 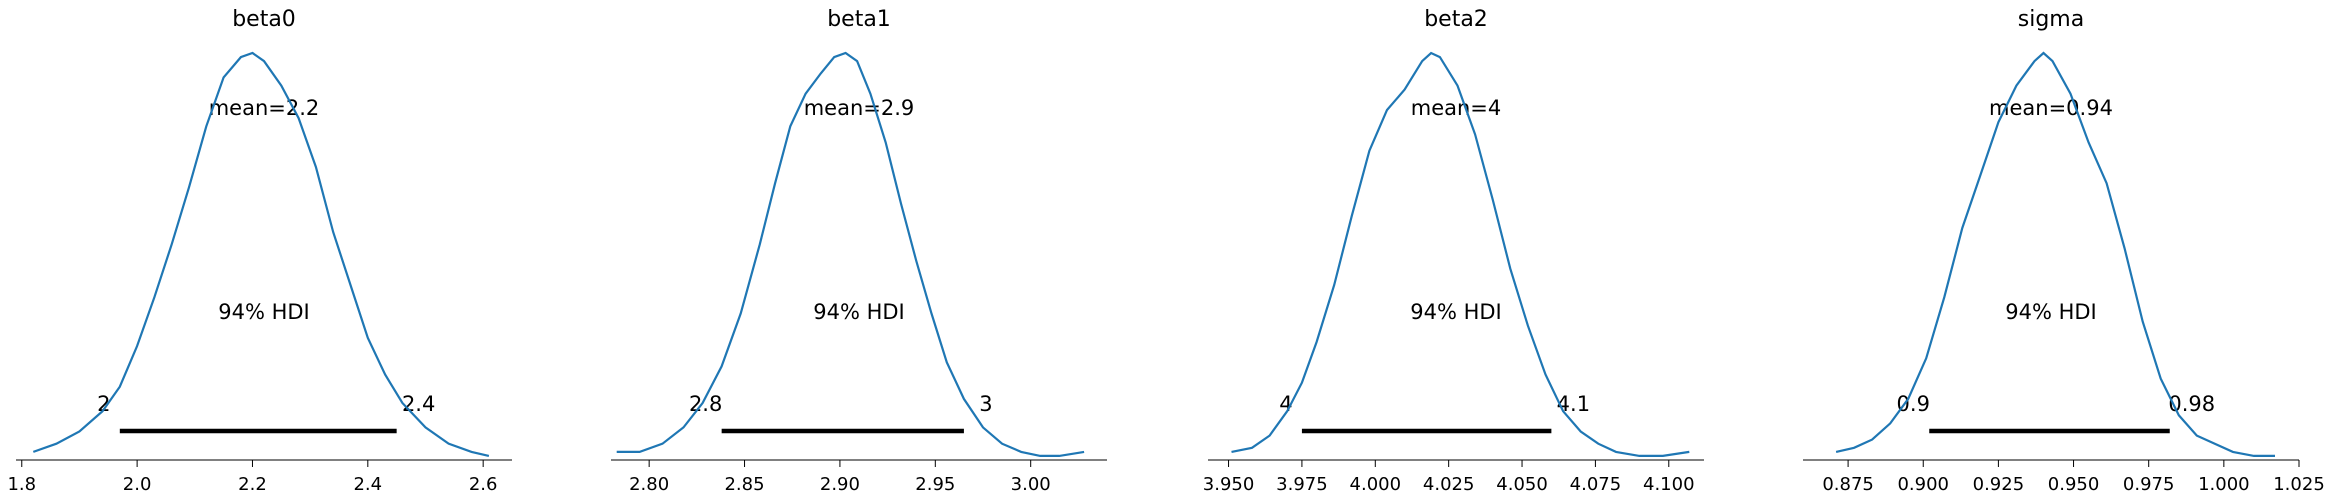 What do you see at coordinates (1456, 19) in the screenshot?
I see `panel-title: beta2` at bounding box center [1456, 19].